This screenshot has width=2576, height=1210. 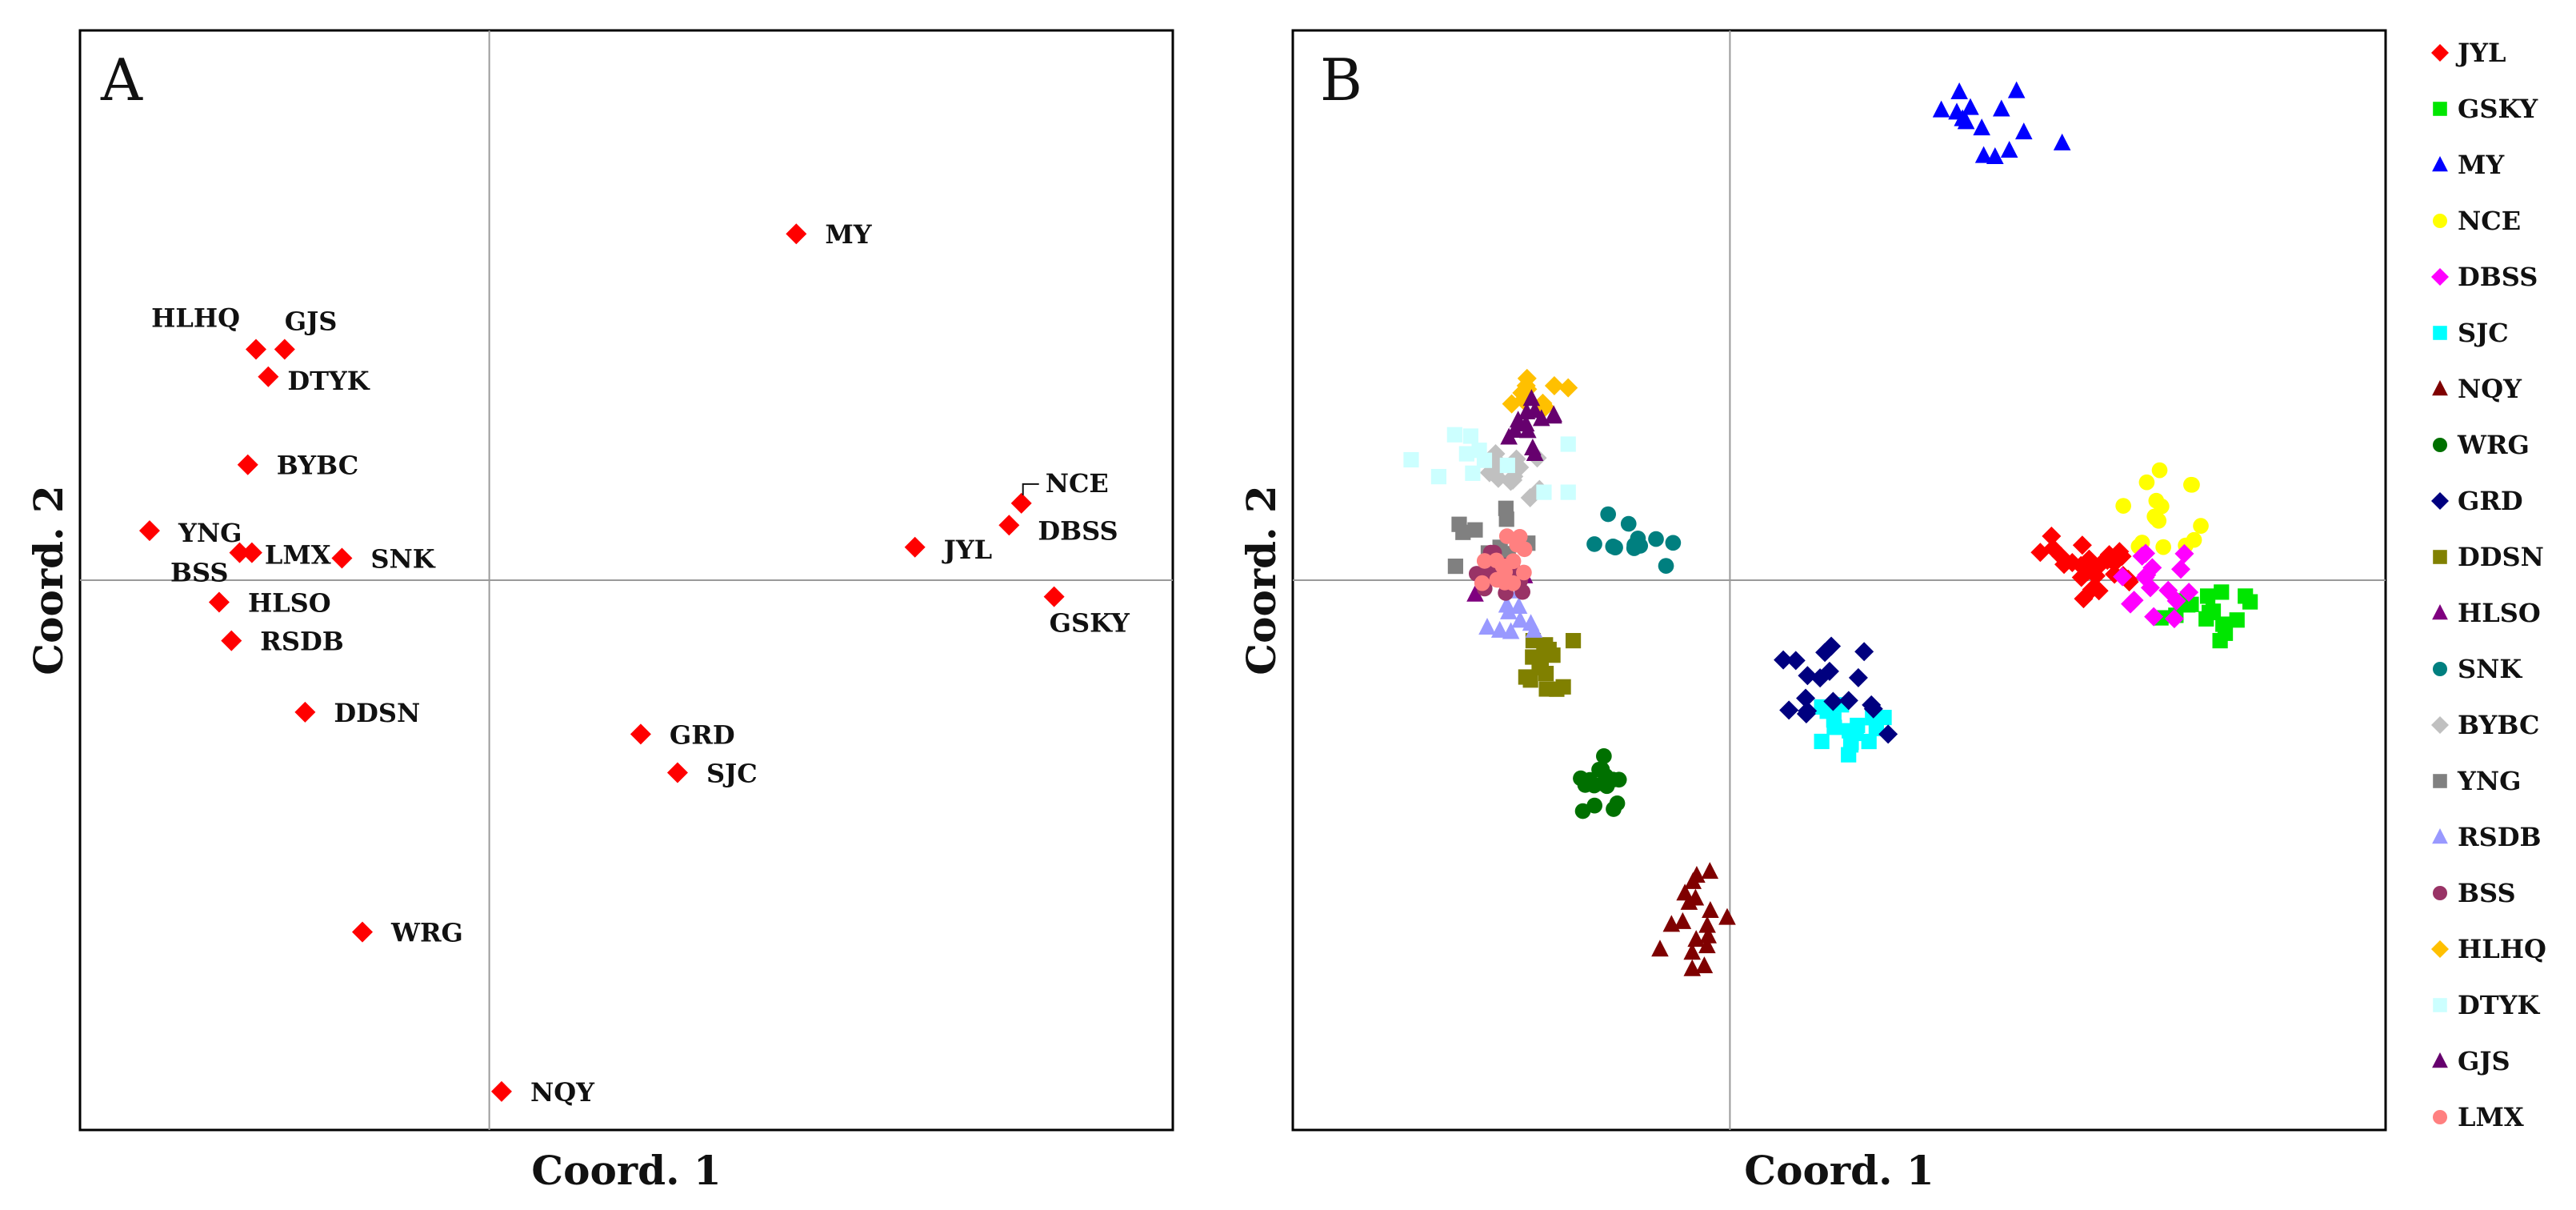 I want to click on panel-a-point-dtyk, so click(x=268, y=376).